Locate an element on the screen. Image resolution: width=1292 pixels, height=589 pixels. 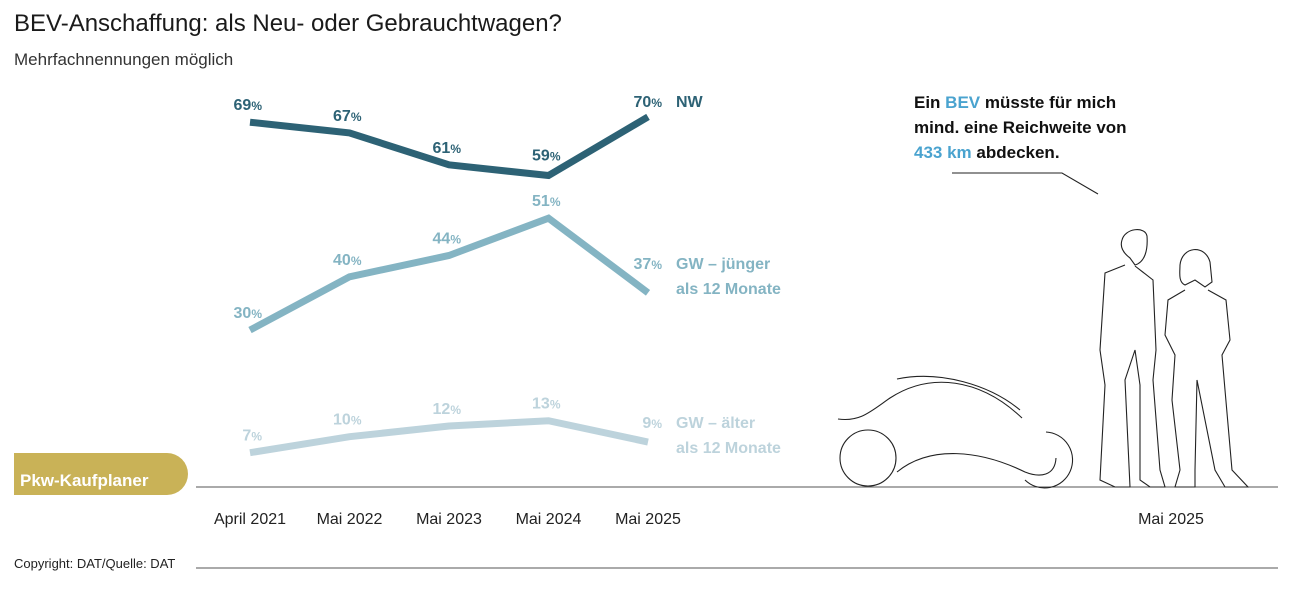
pkw-kaufplaner-badge: Pkw-Kaufplaner is located at coordinates (101, 474).